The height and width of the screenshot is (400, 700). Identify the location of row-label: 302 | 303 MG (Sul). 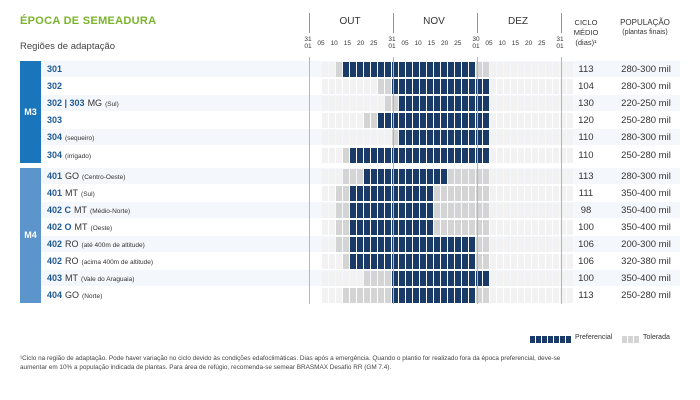
(83, 103).